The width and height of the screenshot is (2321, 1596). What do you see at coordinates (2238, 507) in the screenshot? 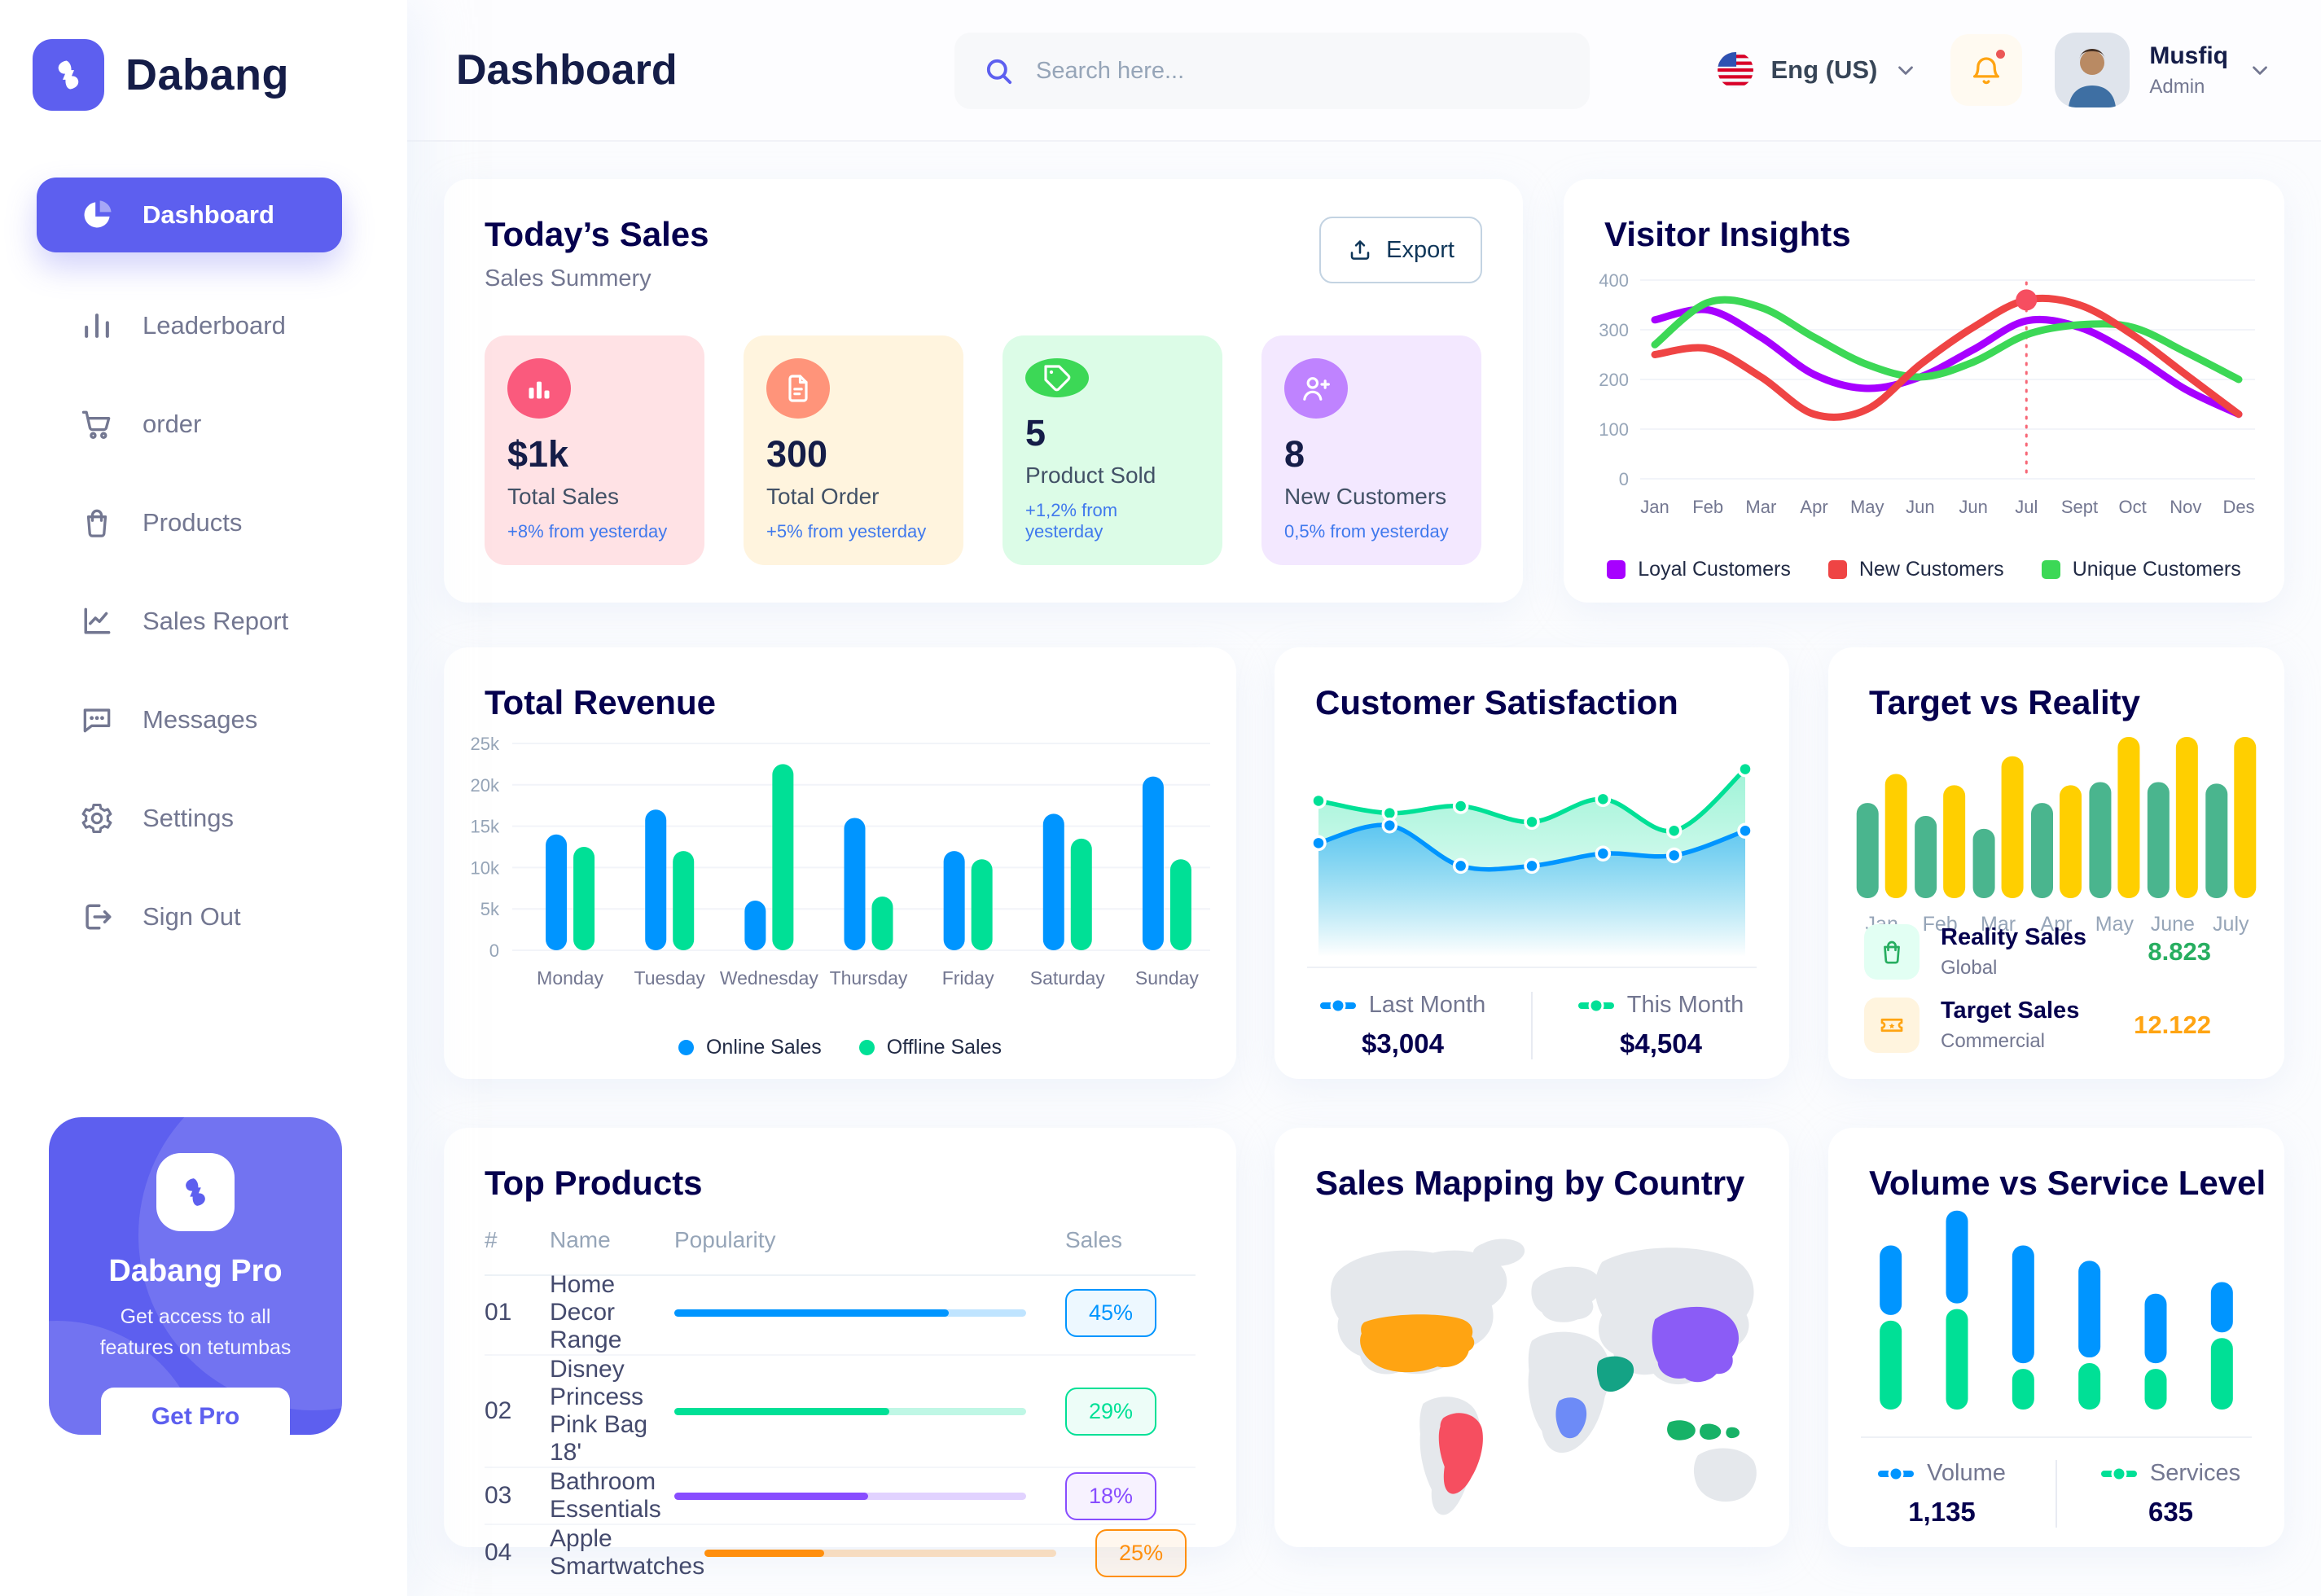
I see `svg-text: Des` at bounding box center [2238, 507].